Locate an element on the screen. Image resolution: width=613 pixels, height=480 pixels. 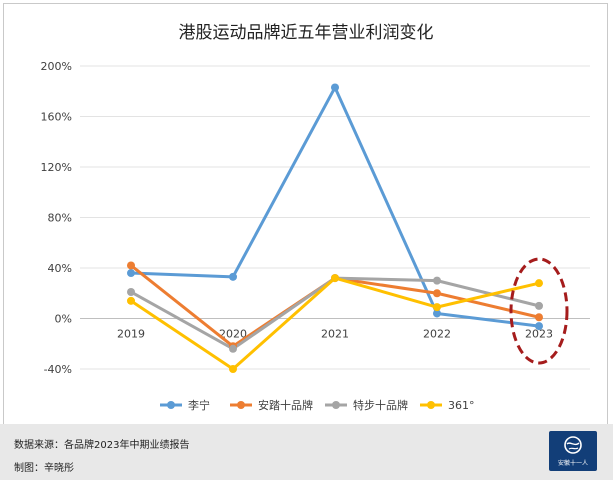
legend-item: 安踏十品牌 is located at coordinates (271, 405).